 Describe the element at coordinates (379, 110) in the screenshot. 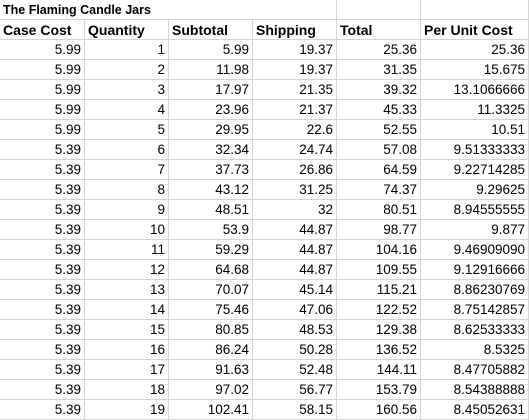

I see `cell-total: 45.33` at that location.